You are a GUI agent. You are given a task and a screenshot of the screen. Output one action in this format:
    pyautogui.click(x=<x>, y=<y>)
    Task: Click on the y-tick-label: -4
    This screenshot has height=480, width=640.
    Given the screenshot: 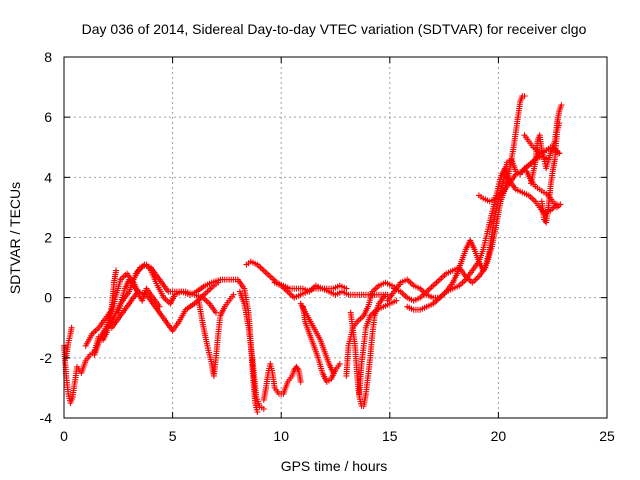 What is the action you would take?
    pyautogui.click(x=46, y=418)
    